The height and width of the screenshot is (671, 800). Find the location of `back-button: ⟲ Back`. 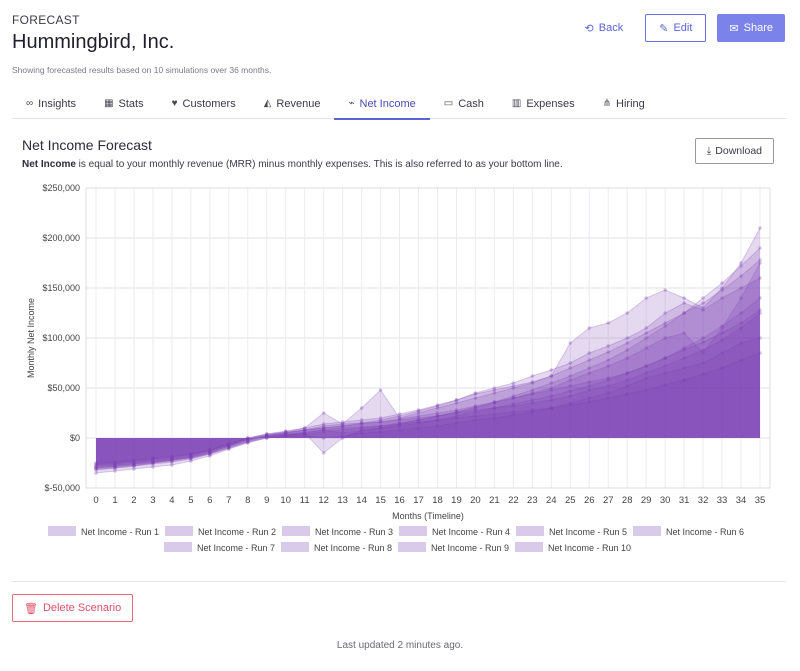

back-button: ⟲ Back is located at coordinates (604, 28).